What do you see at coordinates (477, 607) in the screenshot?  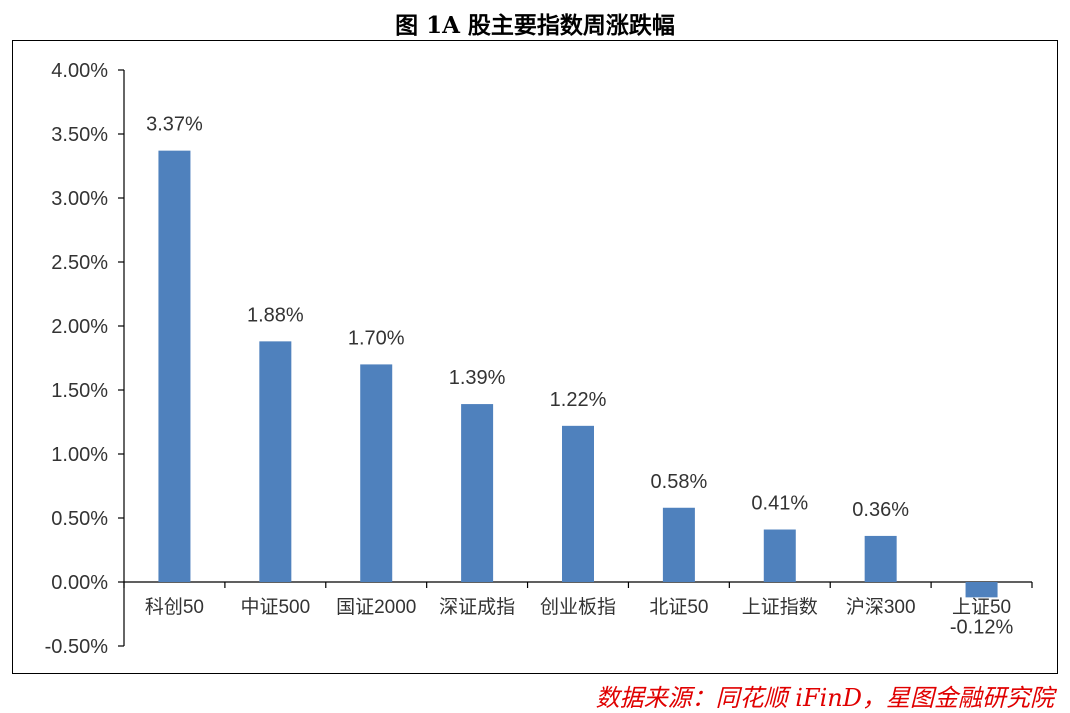 I see `x-tick-label: 深证成指` at bounding box center [477, 607].